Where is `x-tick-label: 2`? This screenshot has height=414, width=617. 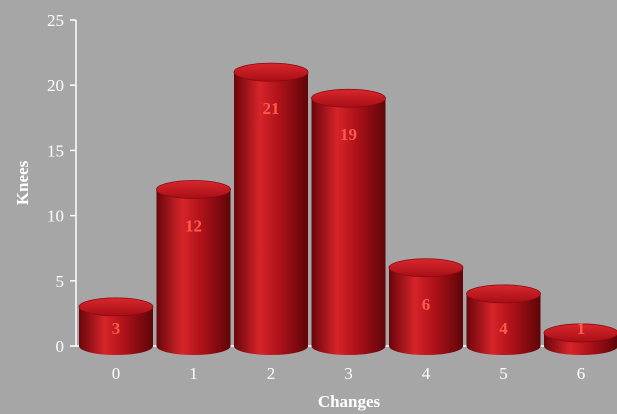 x-tick-label: 2 is located at coordinates (271, 373).